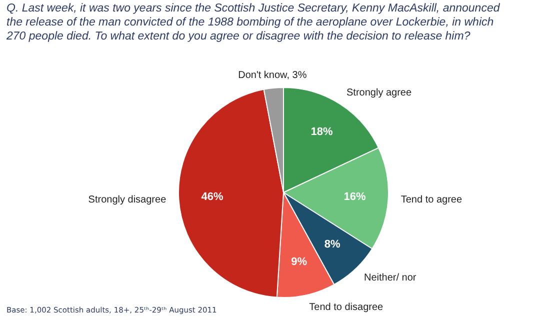 The image size is (550, 332). Describe the element at coordinates (299, 262) in the screenshot. I see `data-label: 9%` at that location.